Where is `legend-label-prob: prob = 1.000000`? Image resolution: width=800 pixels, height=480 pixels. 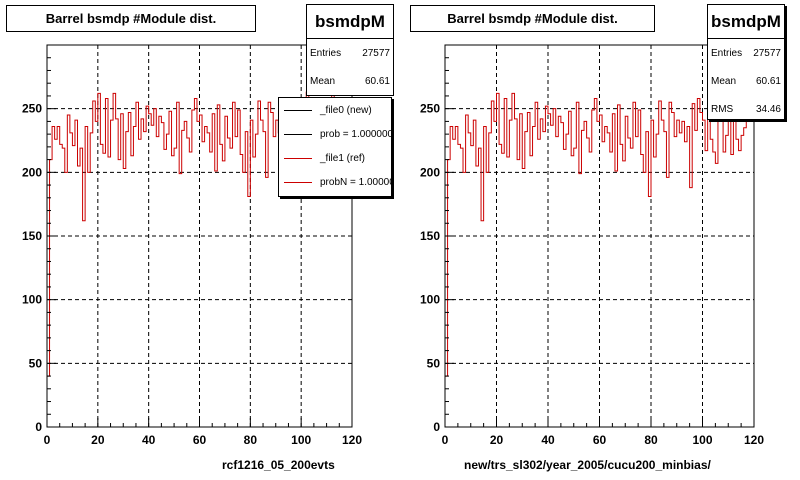
legend-label-prob: prob = 1.000000 is located at coordinates (355, 134).